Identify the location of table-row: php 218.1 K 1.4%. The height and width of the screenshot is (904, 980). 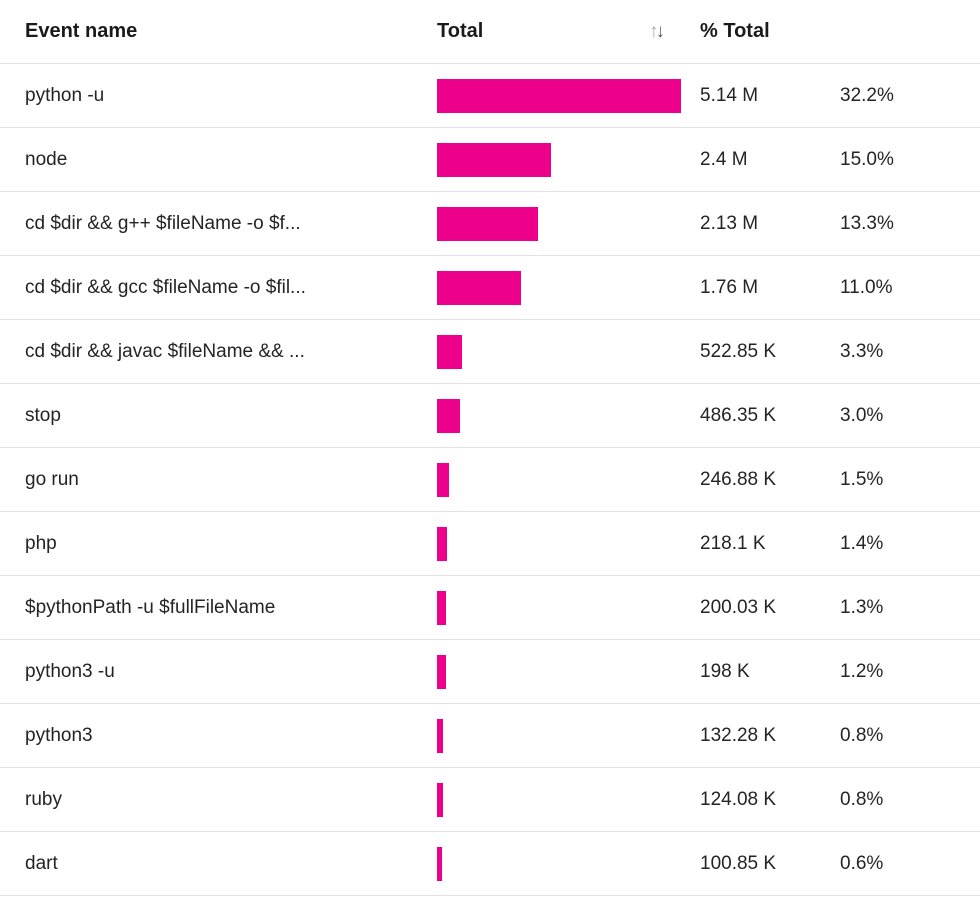
(490, 543).